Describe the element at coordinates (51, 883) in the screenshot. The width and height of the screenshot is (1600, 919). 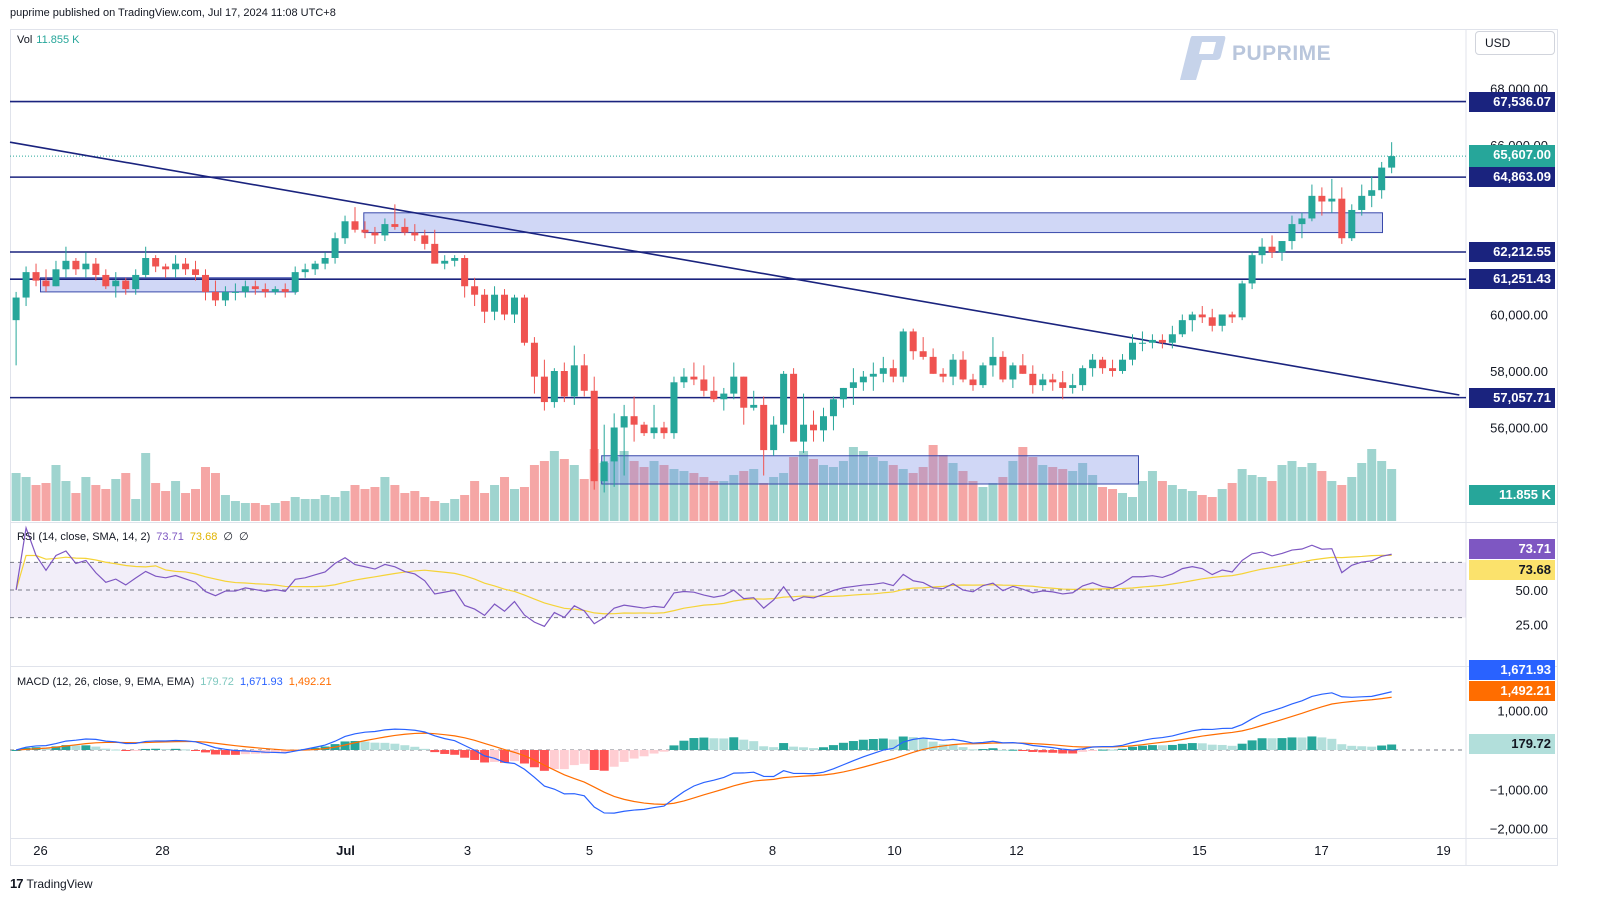
I see `footer-attribution: 17 TradingView` at that location.